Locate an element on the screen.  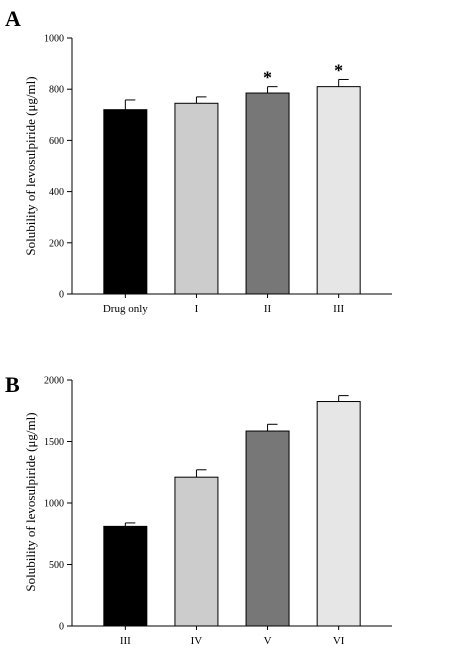
panel-b-y-axis-title: Solubility of levosulpiride (μg/ml) is located at coordinates (30, 501).